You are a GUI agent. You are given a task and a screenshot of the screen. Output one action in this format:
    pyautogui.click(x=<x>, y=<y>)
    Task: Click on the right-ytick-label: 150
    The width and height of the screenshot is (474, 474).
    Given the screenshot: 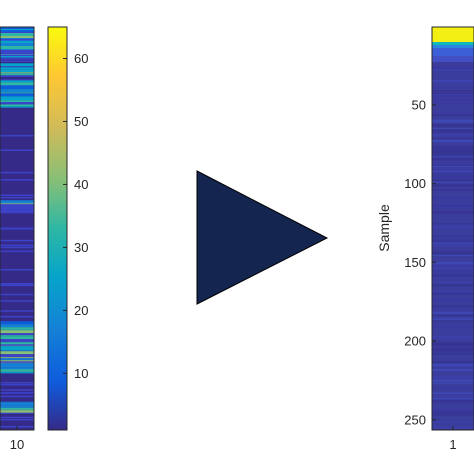 What is the action you would take?
    pyautogui.click(x=415, y=262)
    